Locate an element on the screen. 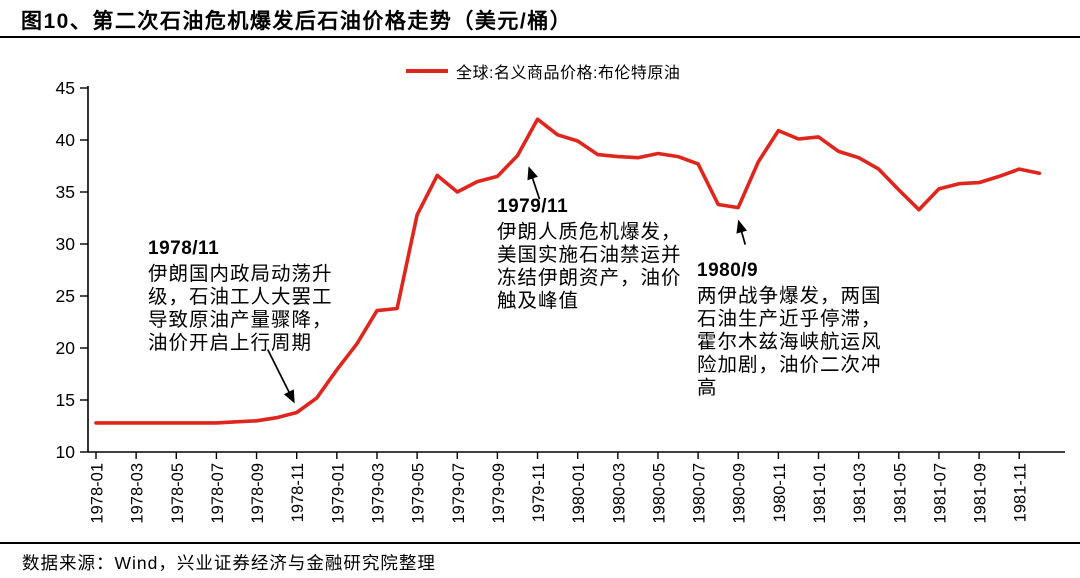 The height and width of the screenshot is (578, 1080). x-tick-label: 1981-11 is located at coordinates (1021, 492).